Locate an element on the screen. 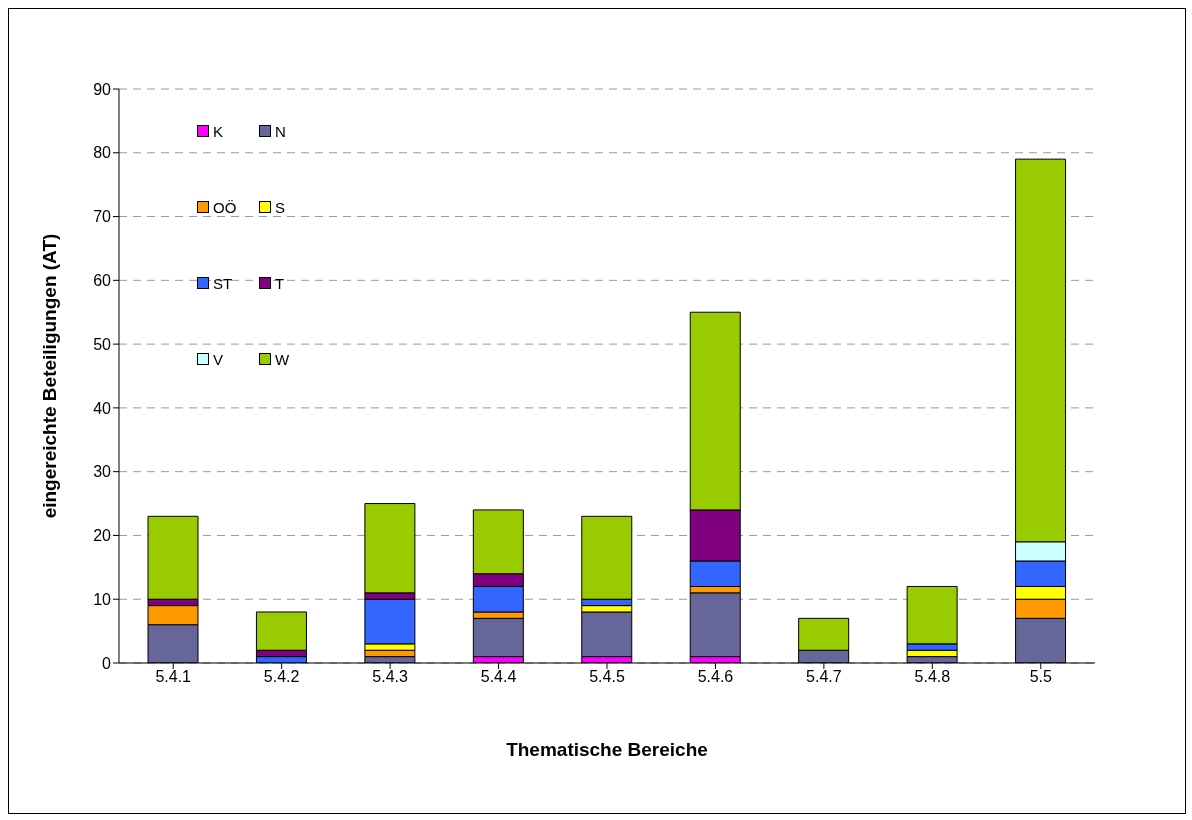 Image resolution: width=1192 pixels, height=820 pixels. y-tick-label: 70 is located at coordinates (102, 217).